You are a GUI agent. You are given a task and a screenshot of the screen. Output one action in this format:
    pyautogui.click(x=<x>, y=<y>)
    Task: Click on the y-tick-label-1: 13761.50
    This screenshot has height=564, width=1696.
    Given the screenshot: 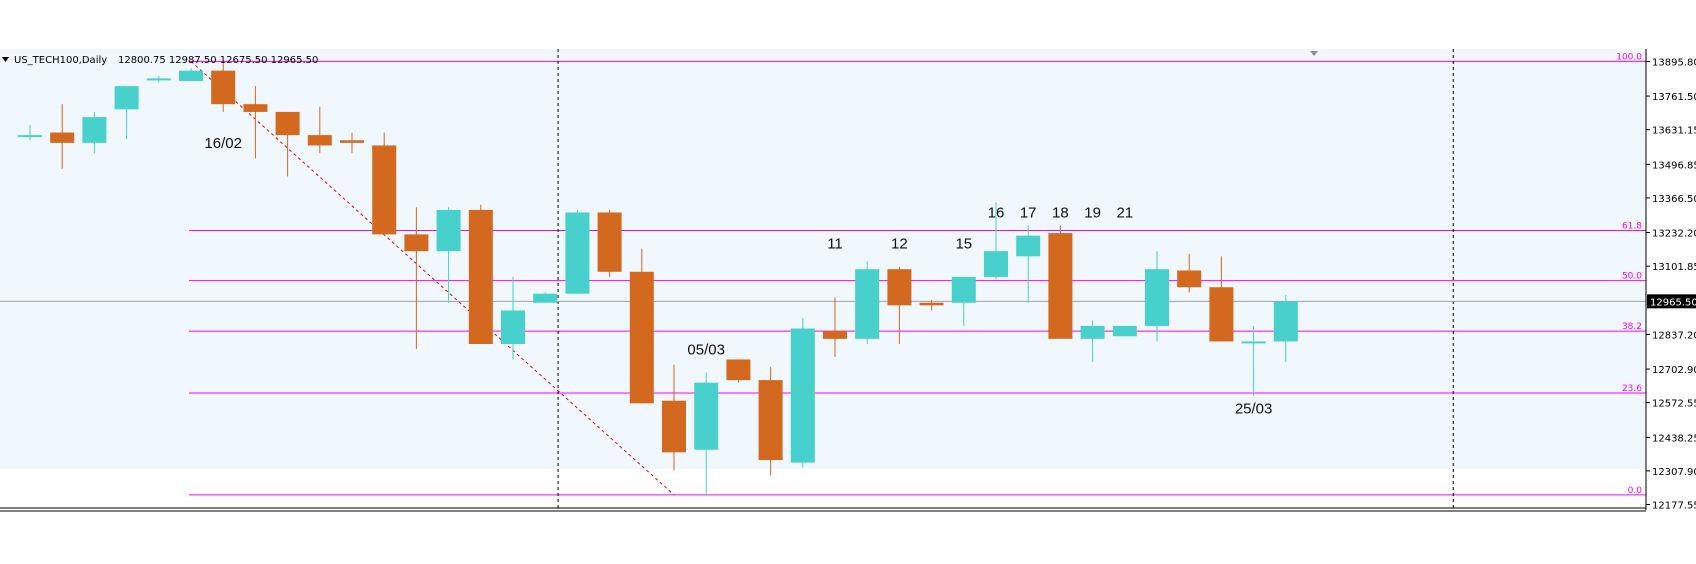 What is the action you would take?
    pyautogui.click(x=1674, y=97)
    